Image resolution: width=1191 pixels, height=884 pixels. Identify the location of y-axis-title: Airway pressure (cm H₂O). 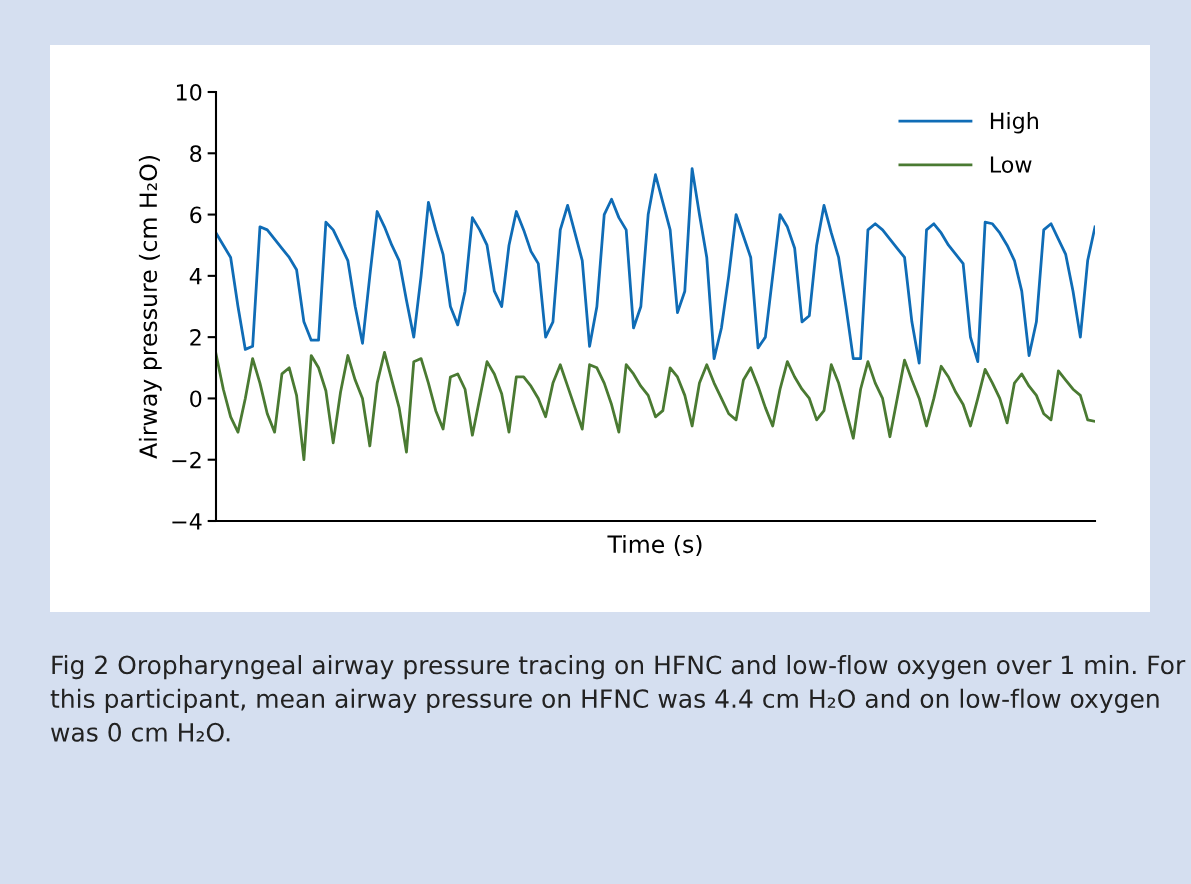
(150, 307).